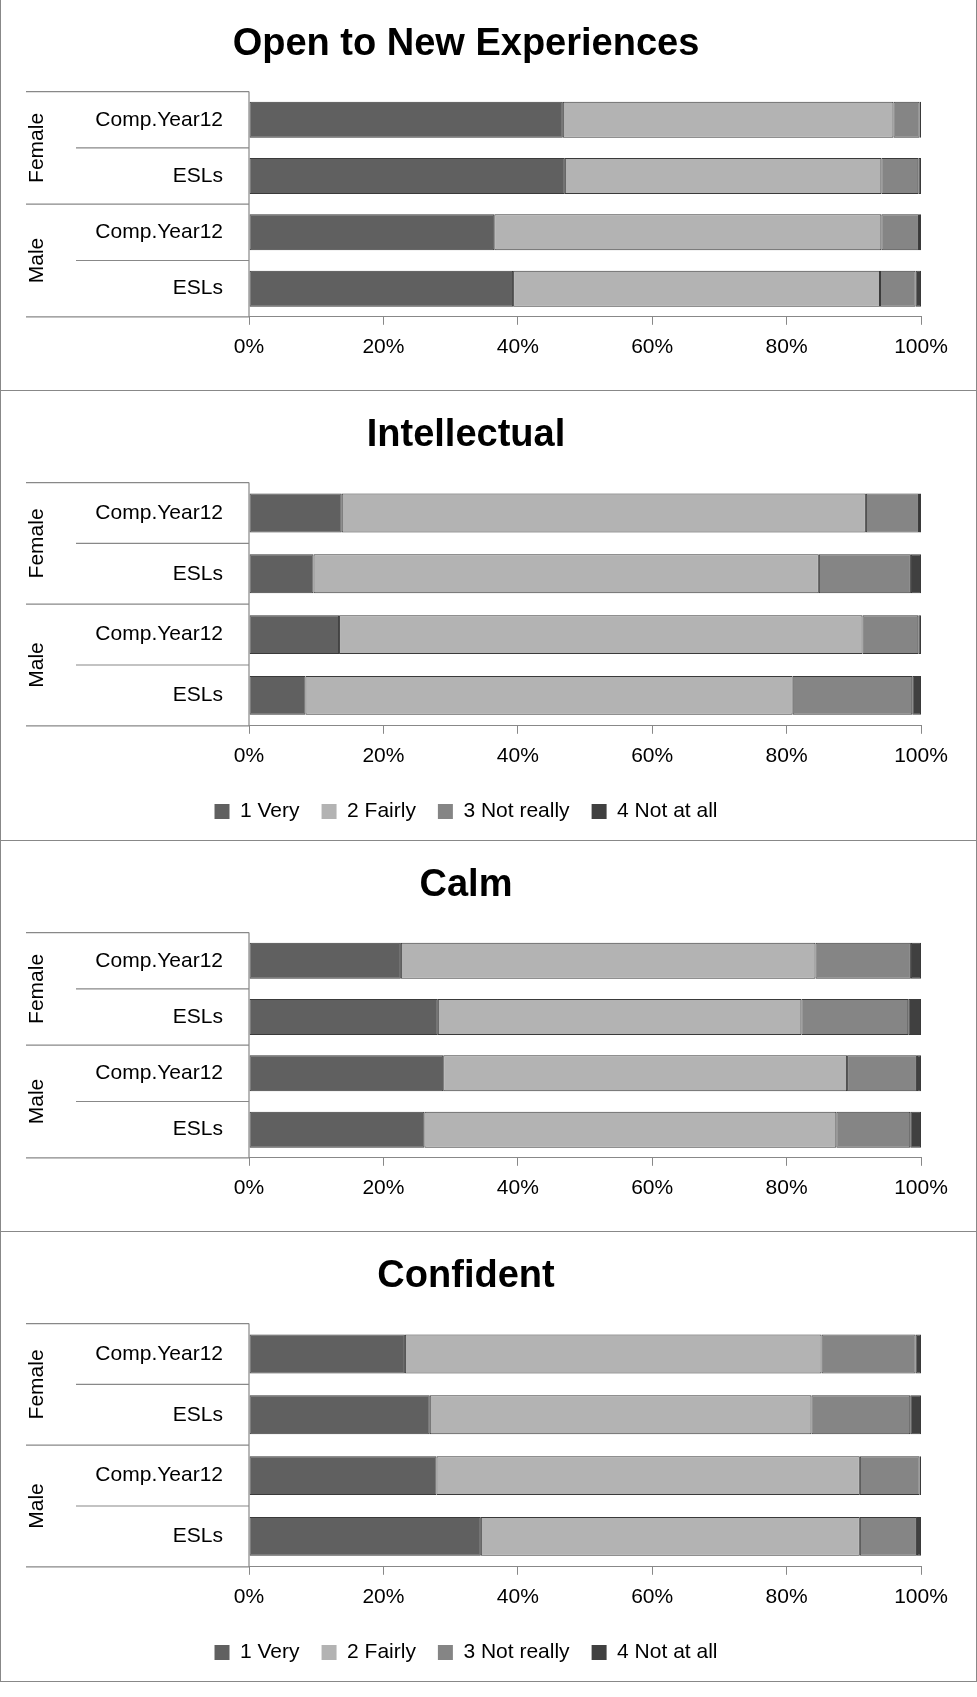 The image size is (977, 1697). I want to click on chart-title: Confident, so click(466, 1274).